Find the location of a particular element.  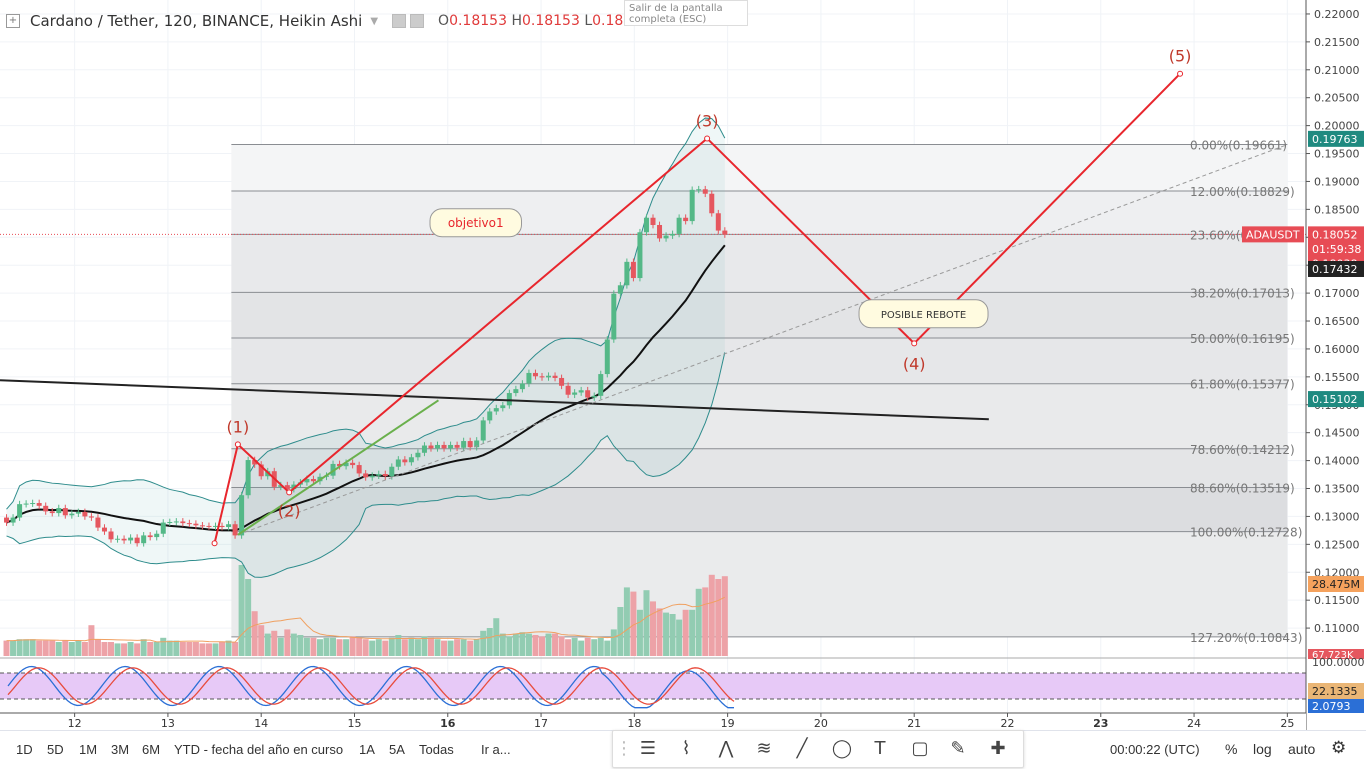

range-ytd: YTD - fecha del año en curso is located at coordinates (259, 749).